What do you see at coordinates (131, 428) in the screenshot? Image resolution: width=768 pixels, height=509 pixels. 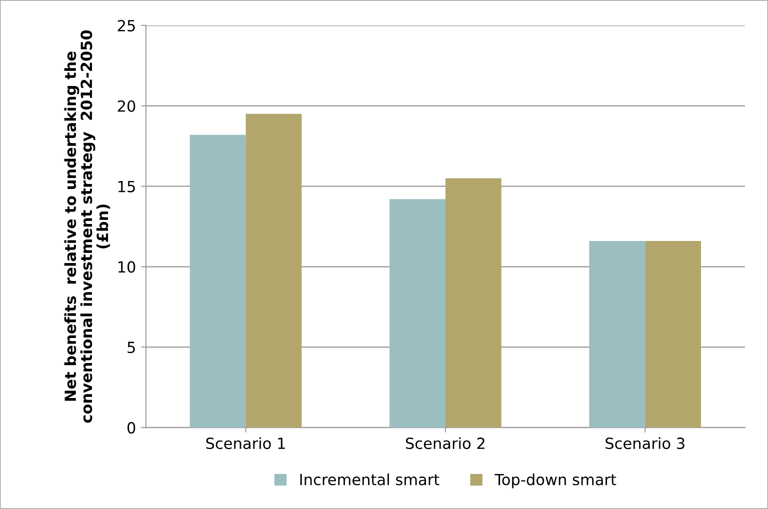 I see `y-tick-label: 0` at bounding box center [131, 428].